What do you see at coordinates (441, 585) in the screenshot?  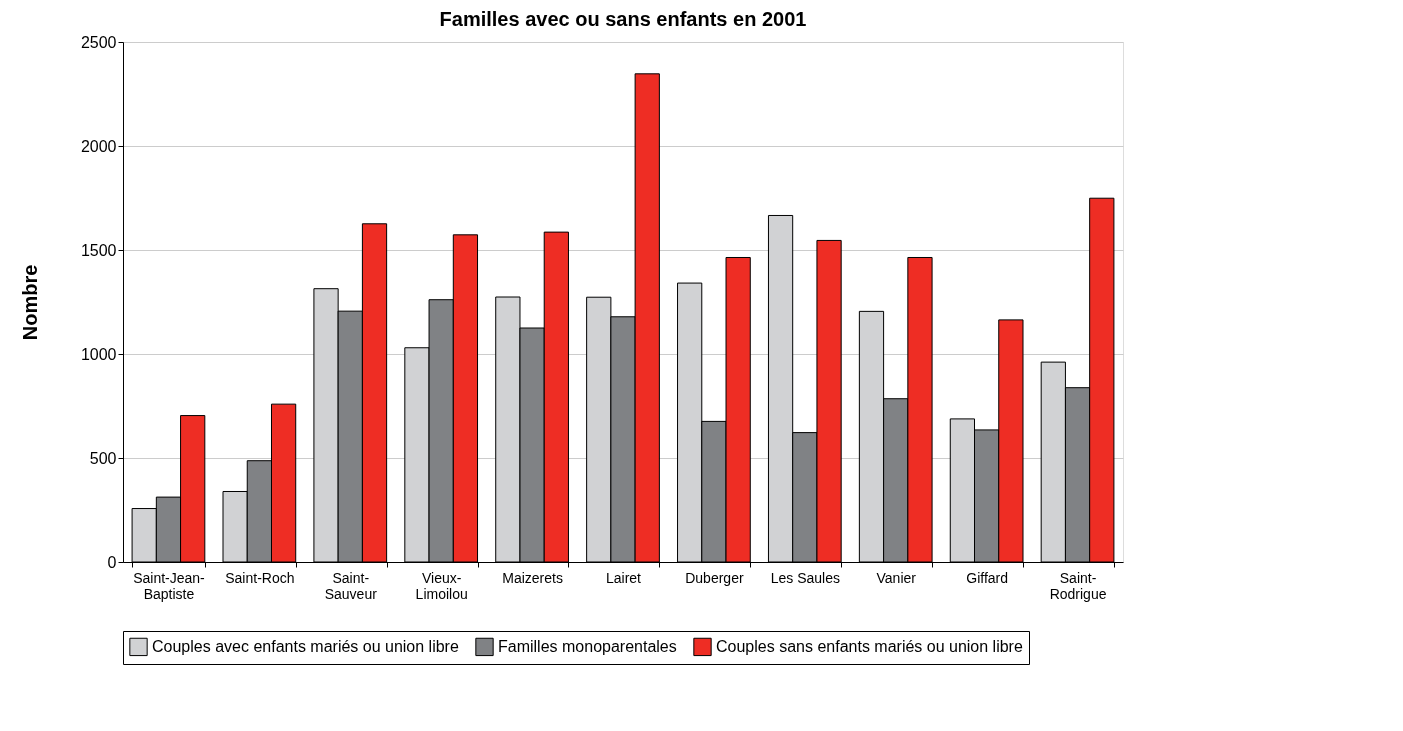 I see `x-tick-label: Vieux- Limoilou` at bounding box center [441, 585].